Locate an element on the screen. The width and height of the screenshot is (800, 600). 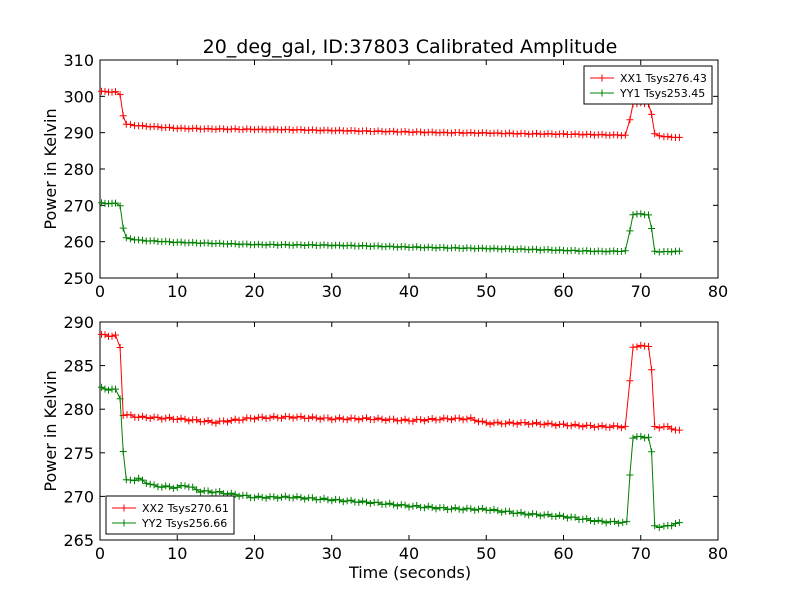
x-tick-label: 20 is located at coordinates (254, 291).